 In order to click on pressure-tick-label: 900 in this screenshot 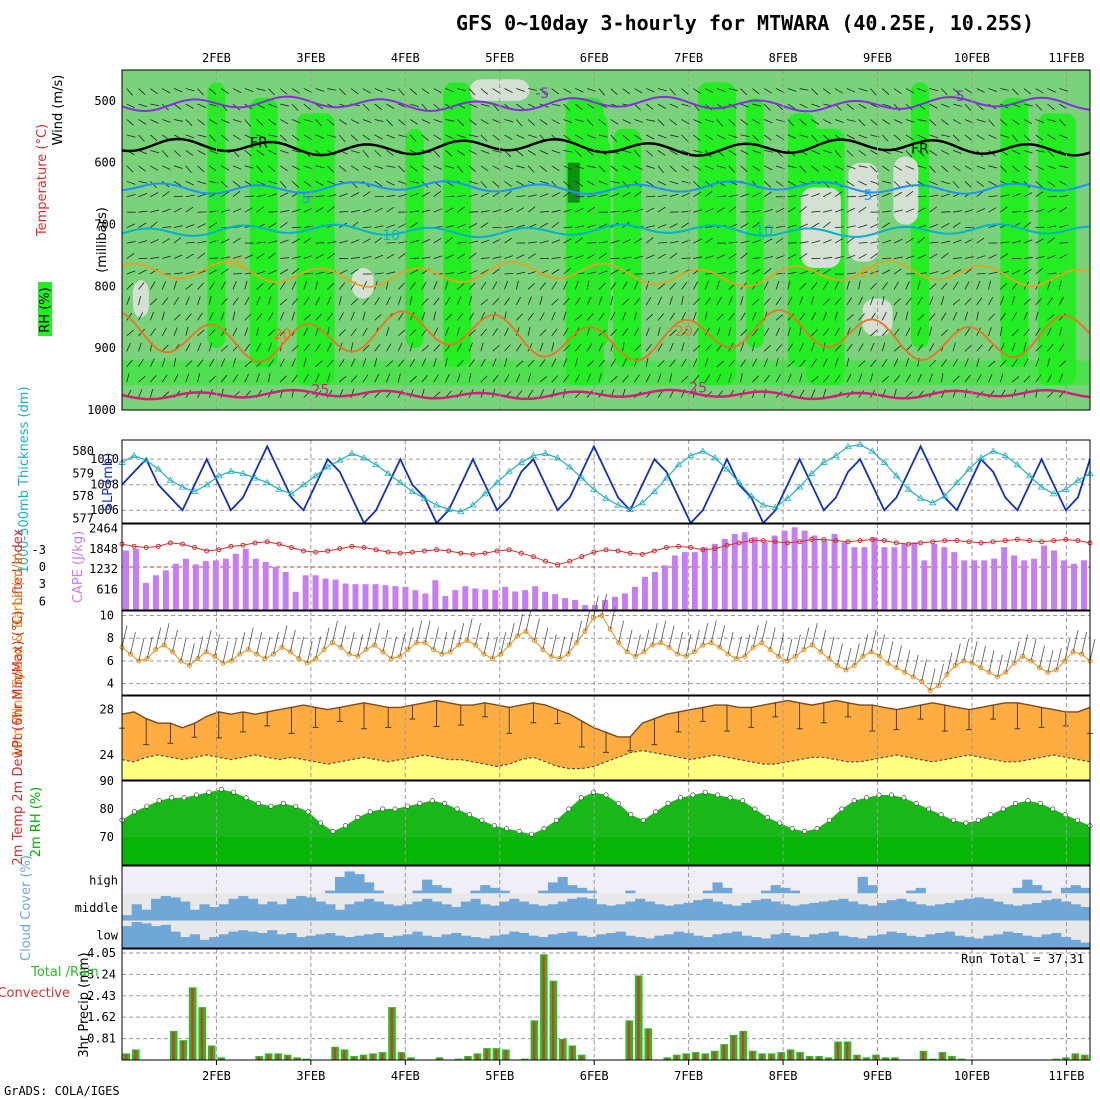, I will do `click(105, 348)`.